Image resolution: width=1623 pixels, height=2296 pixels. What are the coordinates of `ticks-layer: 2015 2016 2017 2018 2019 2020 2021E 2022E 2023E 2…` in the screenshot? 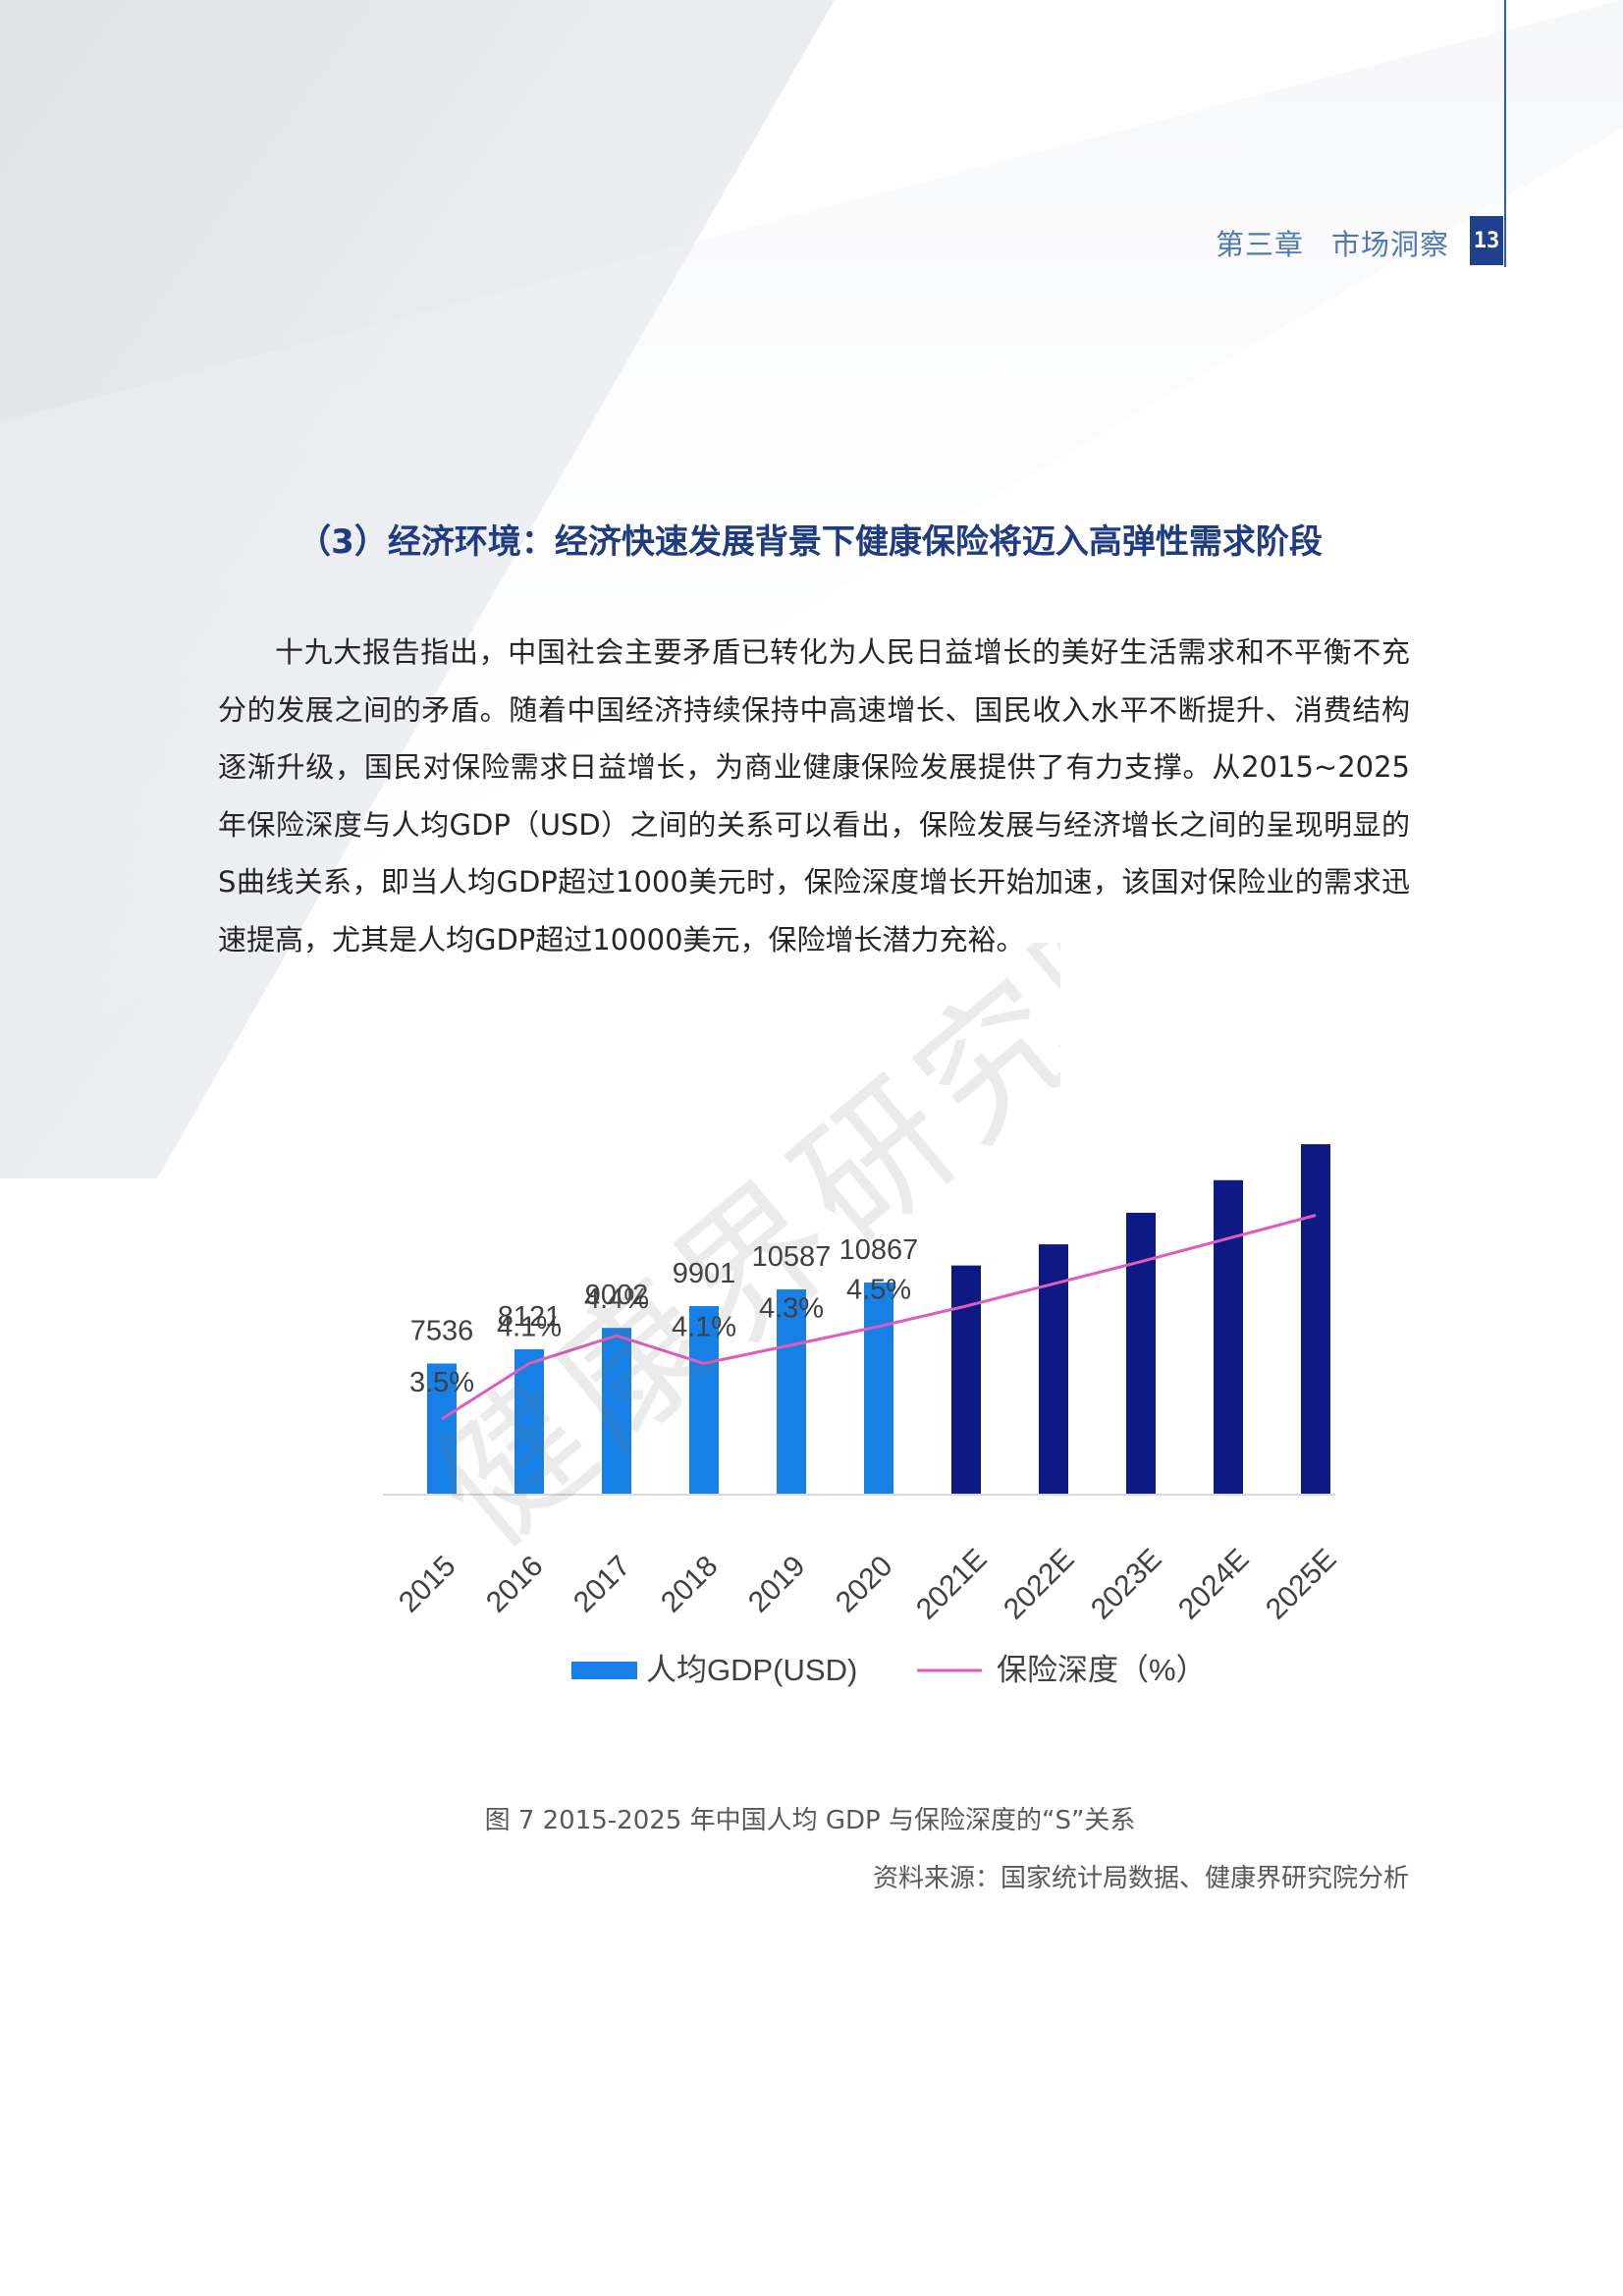 It's located at (868, 1584).